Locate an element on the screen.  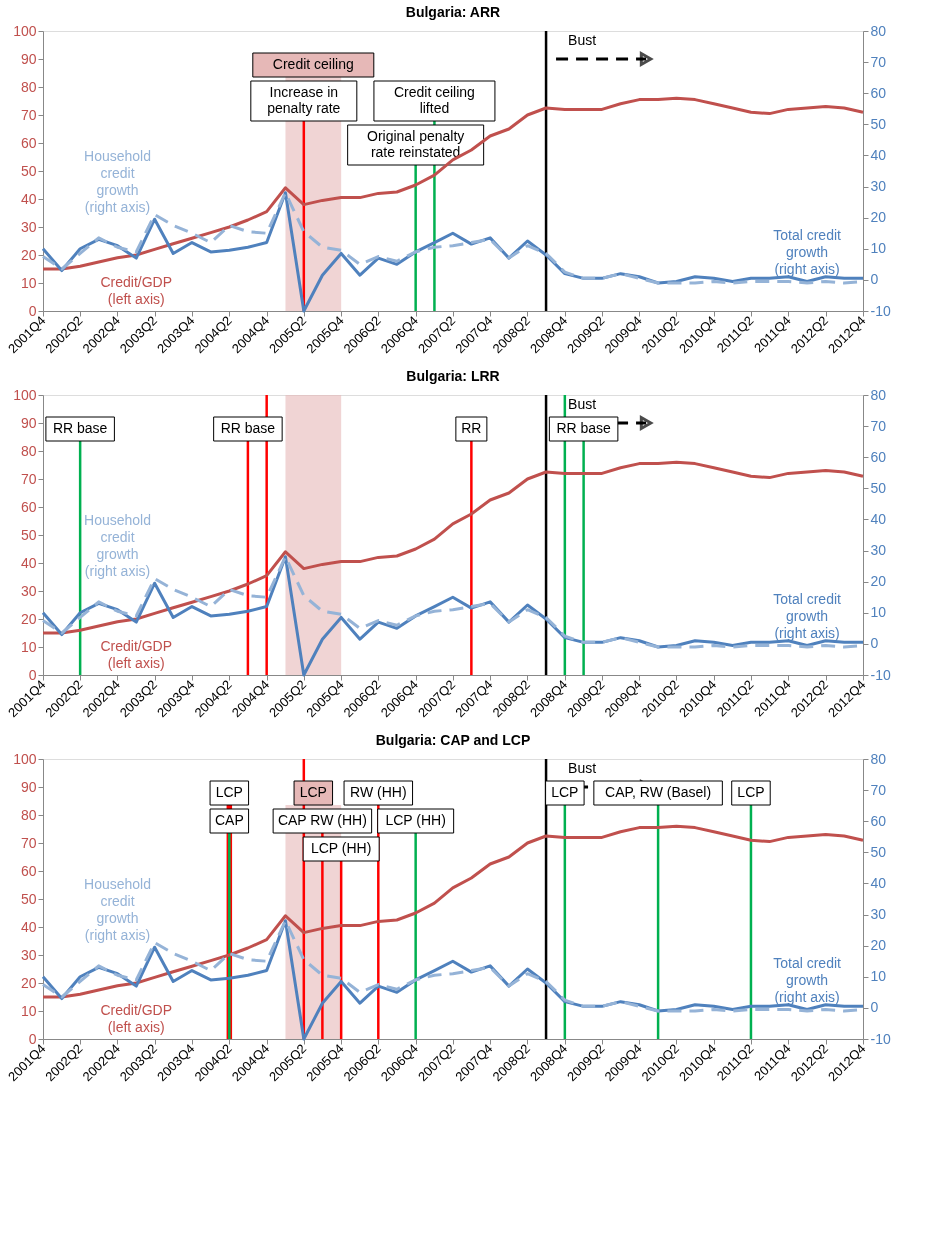
ref-line-label: RW (HH) is located at coordinates (378, 792).